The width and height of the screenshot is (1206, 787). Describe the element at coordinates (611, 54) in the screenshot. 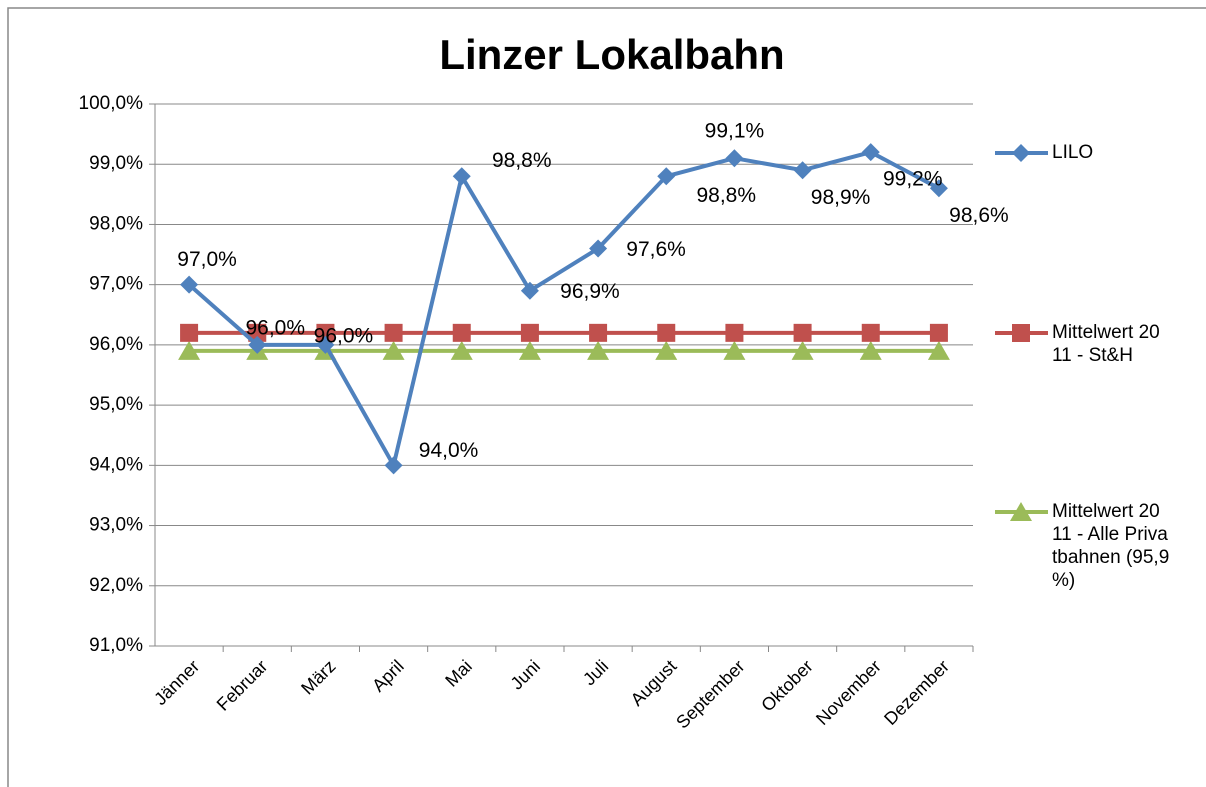

I see `chart-title: Linzer Lokalbahn` at that location.